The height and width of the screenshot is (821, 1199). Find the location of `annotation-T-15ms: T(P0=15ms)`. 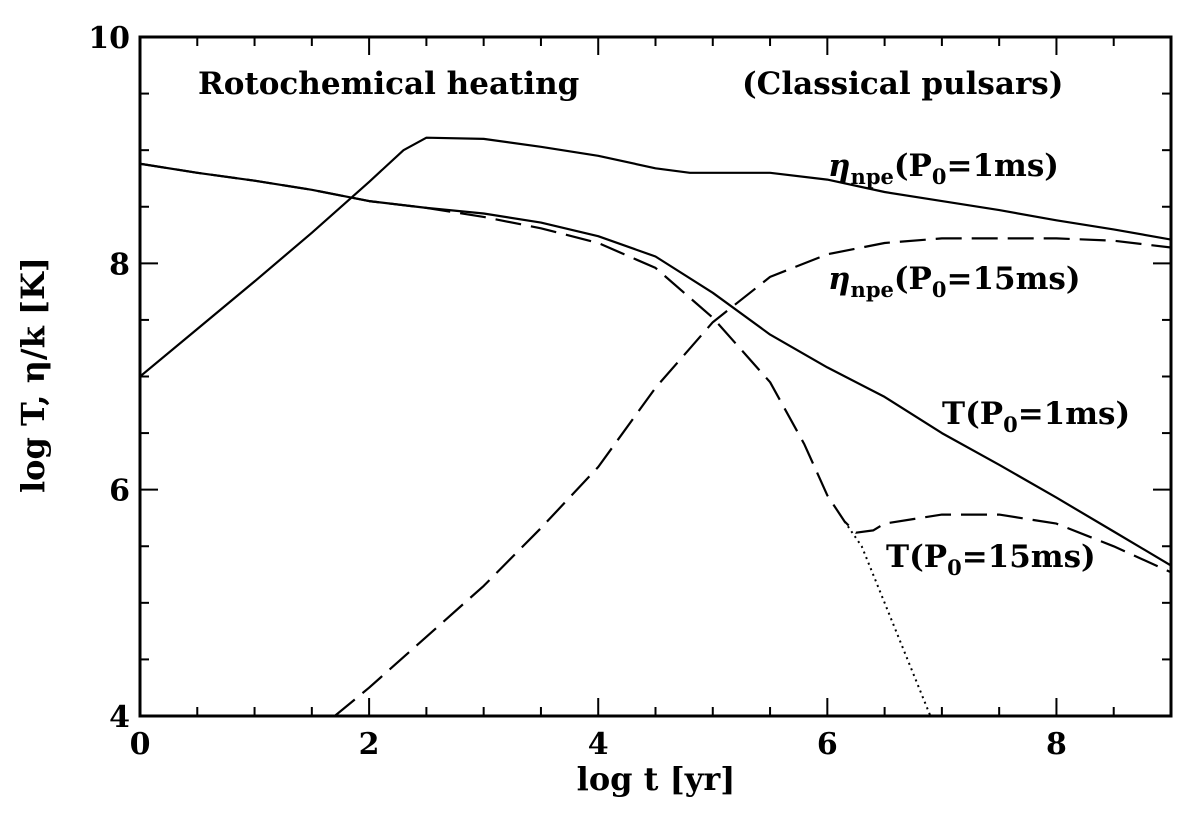

annotation-T-15ms: T(P0=15ms) is located at coordinates (991, 559).